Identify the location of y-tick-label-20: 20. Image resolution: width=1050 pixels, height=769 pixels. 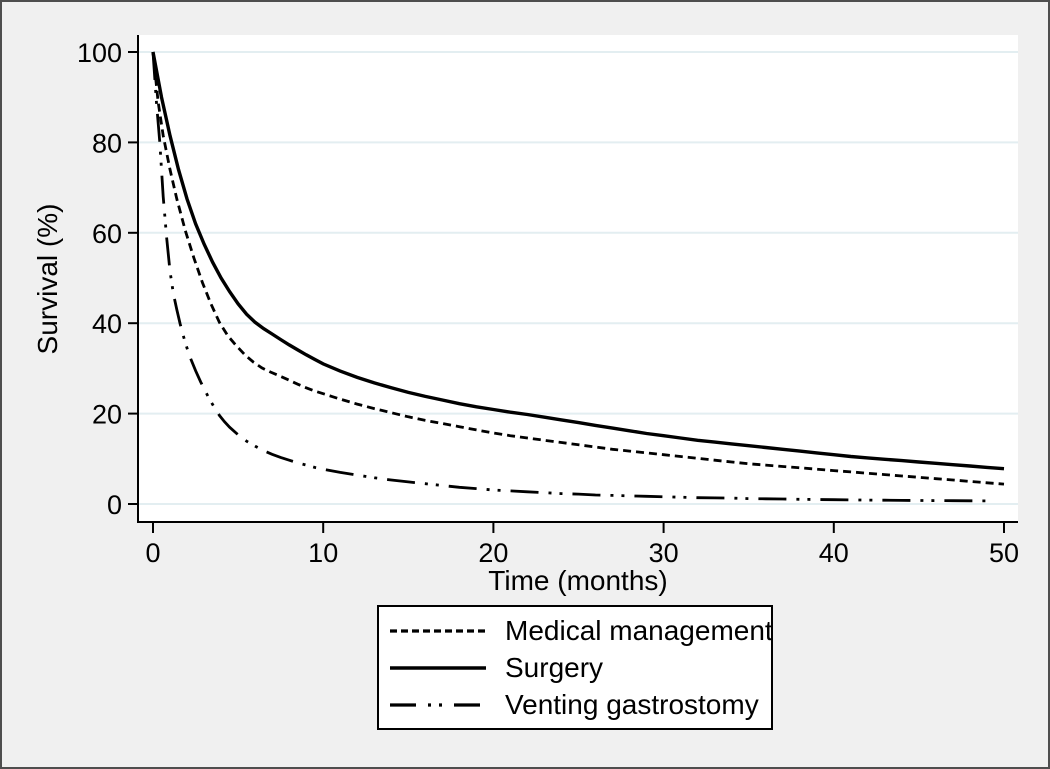
(107, 415).